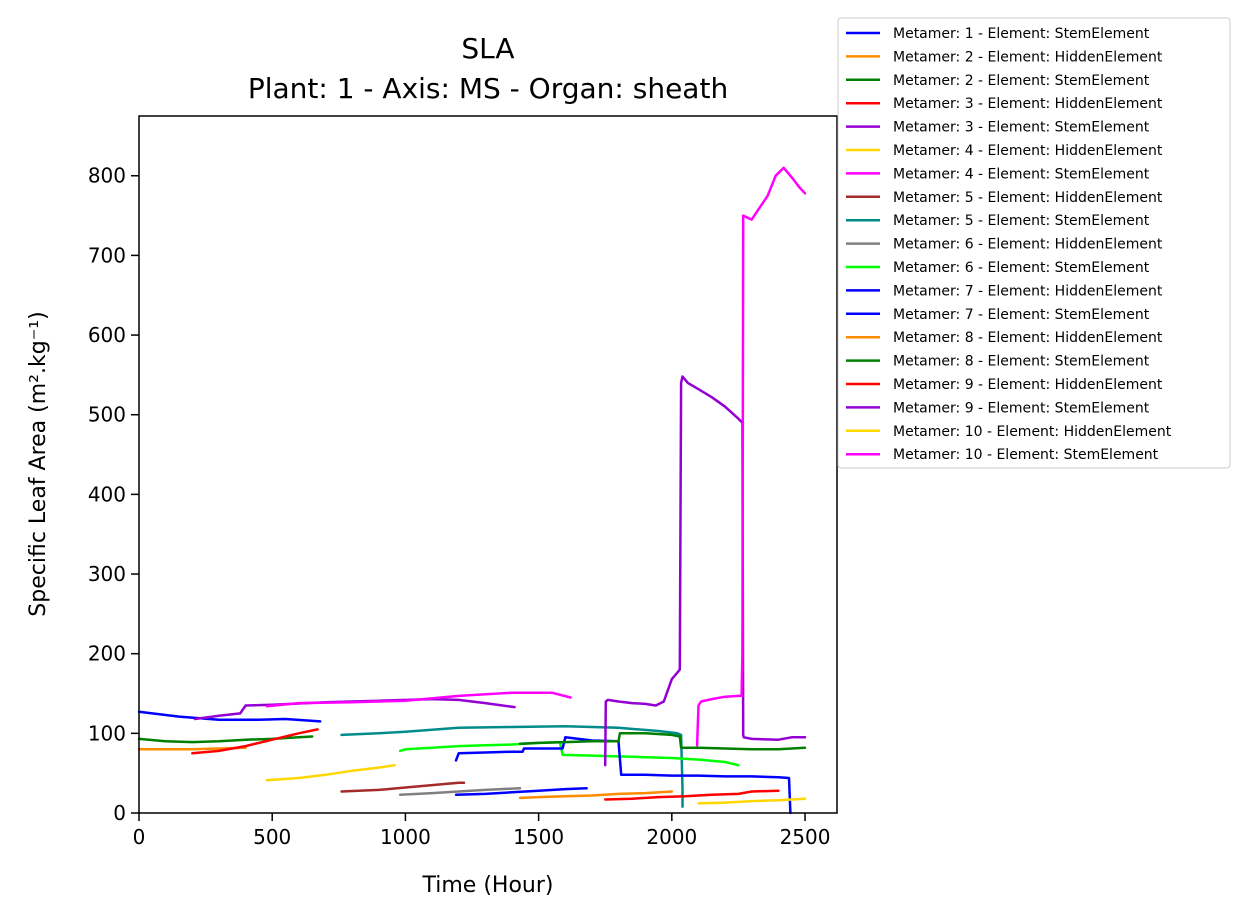 This screenshot has height=919, width=1250. What do you see at coordinates (1021, 315) in the screenshot?
I see `legend-label: Metamer: 7 - Element: StemElement` at bounding box center [1021, 315].